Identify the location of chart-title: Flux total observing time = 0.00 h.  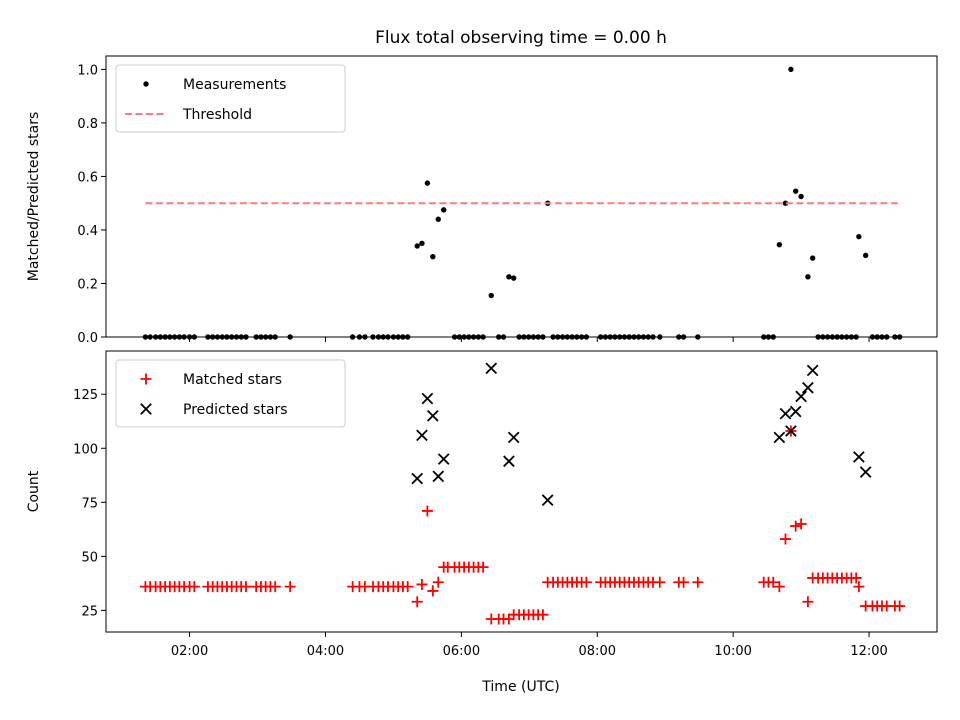
(521, 38).